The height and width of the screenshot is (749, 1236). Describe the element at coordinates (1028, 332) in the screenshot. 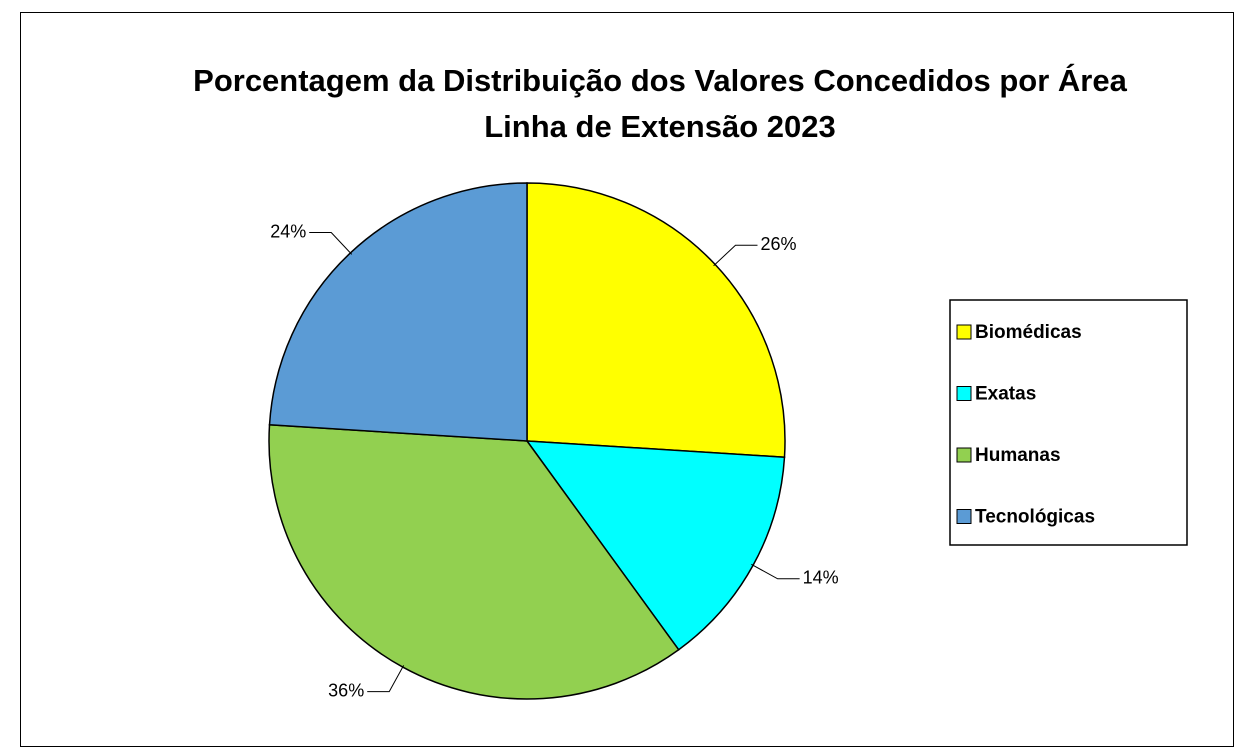

I see `legend-label: Biomédicas` at that location.